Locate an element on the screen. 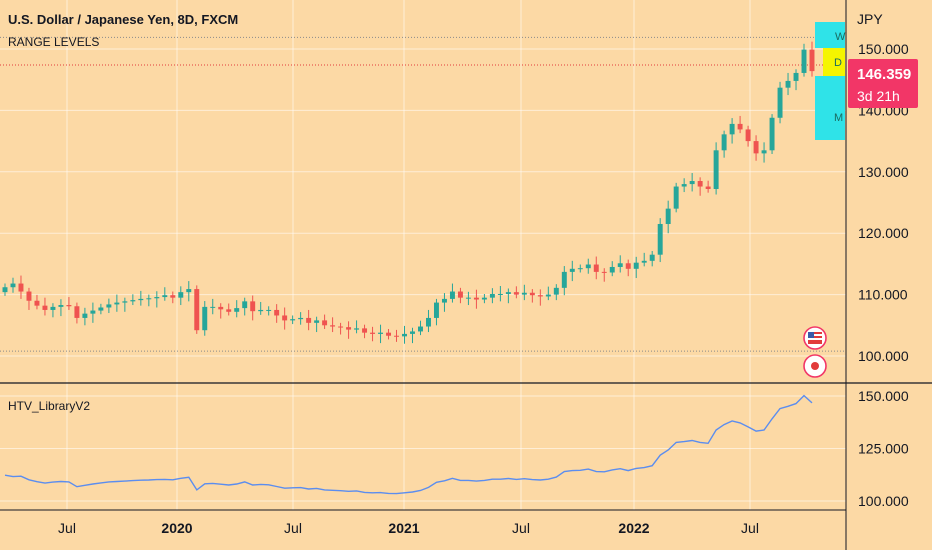 The height and width of the screenshot is (550, 932). library-tick-label: 150.000 is located at coordinates (883, 396).